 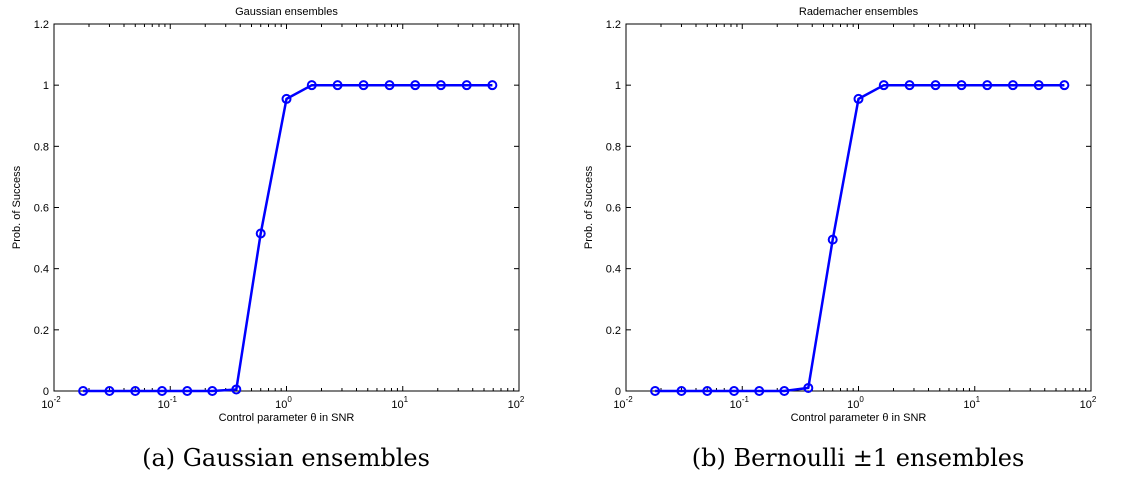 I want to click on chart-title: Rademacher ensembles, so click(x=859, y=12).